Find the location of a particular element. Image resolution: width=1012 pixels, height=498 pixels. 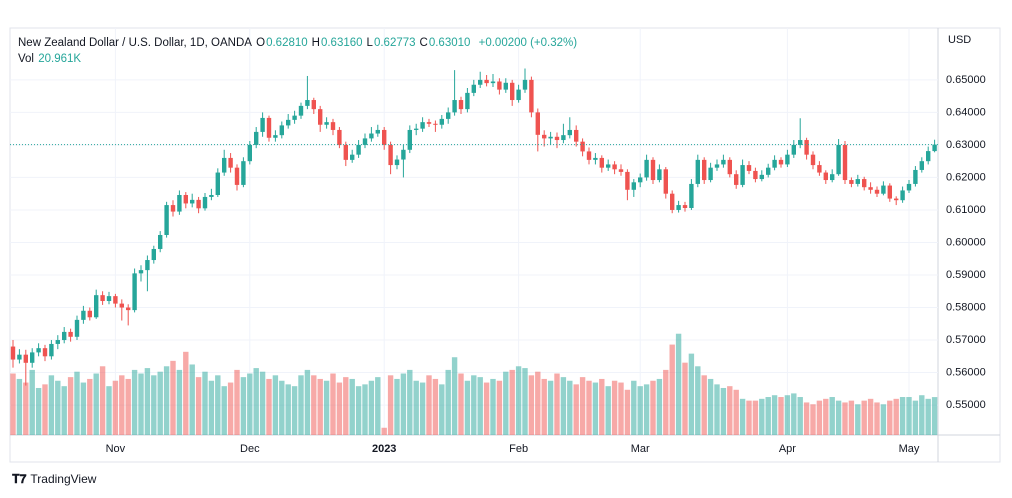

y-tick-label: 0.55000 is located at coordinates (966, 405).